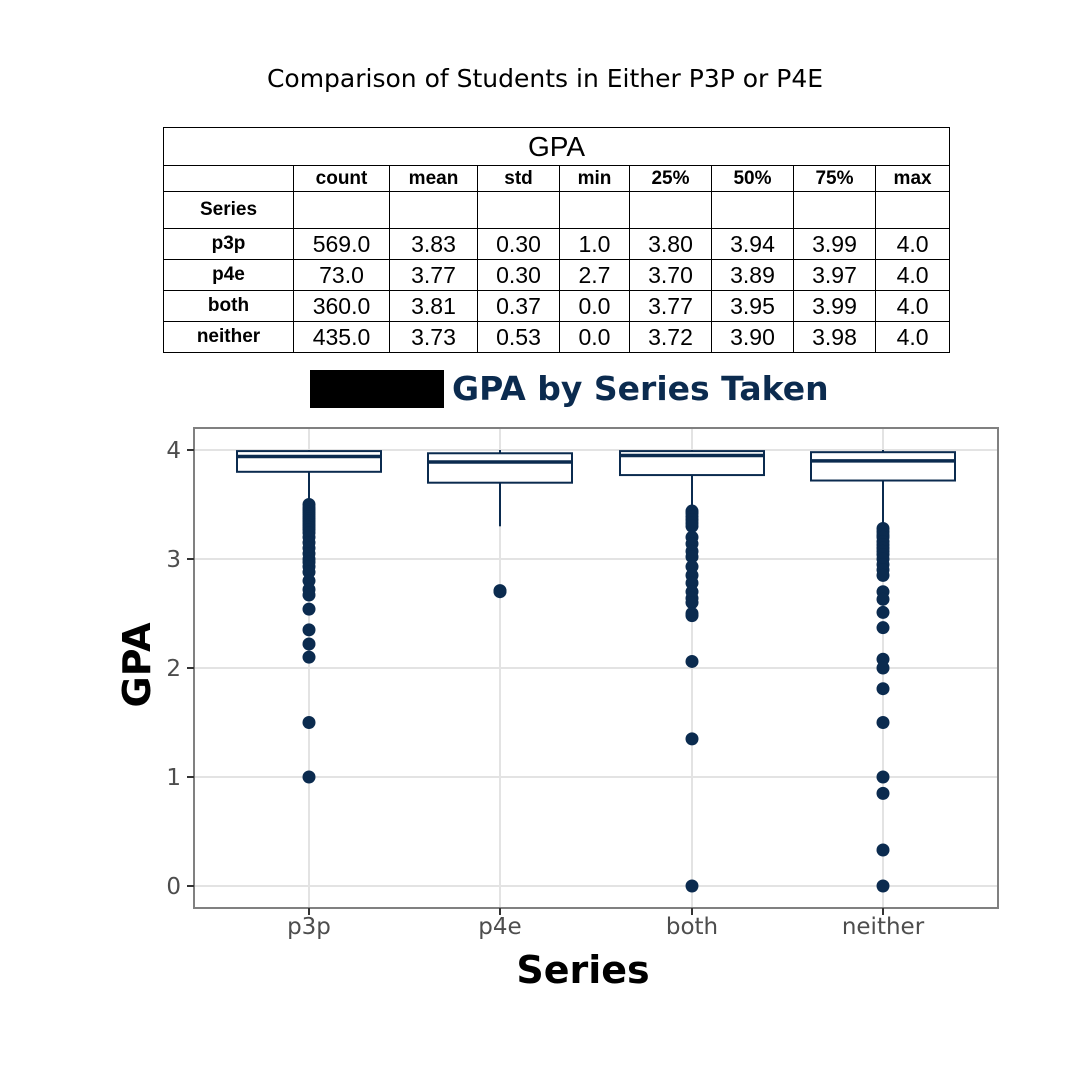 The height and width of the screenshot is (1066, 1090). Describe the element at coordinates (670, 178) in the screenshot. I see `column-header: 25%` at that location.